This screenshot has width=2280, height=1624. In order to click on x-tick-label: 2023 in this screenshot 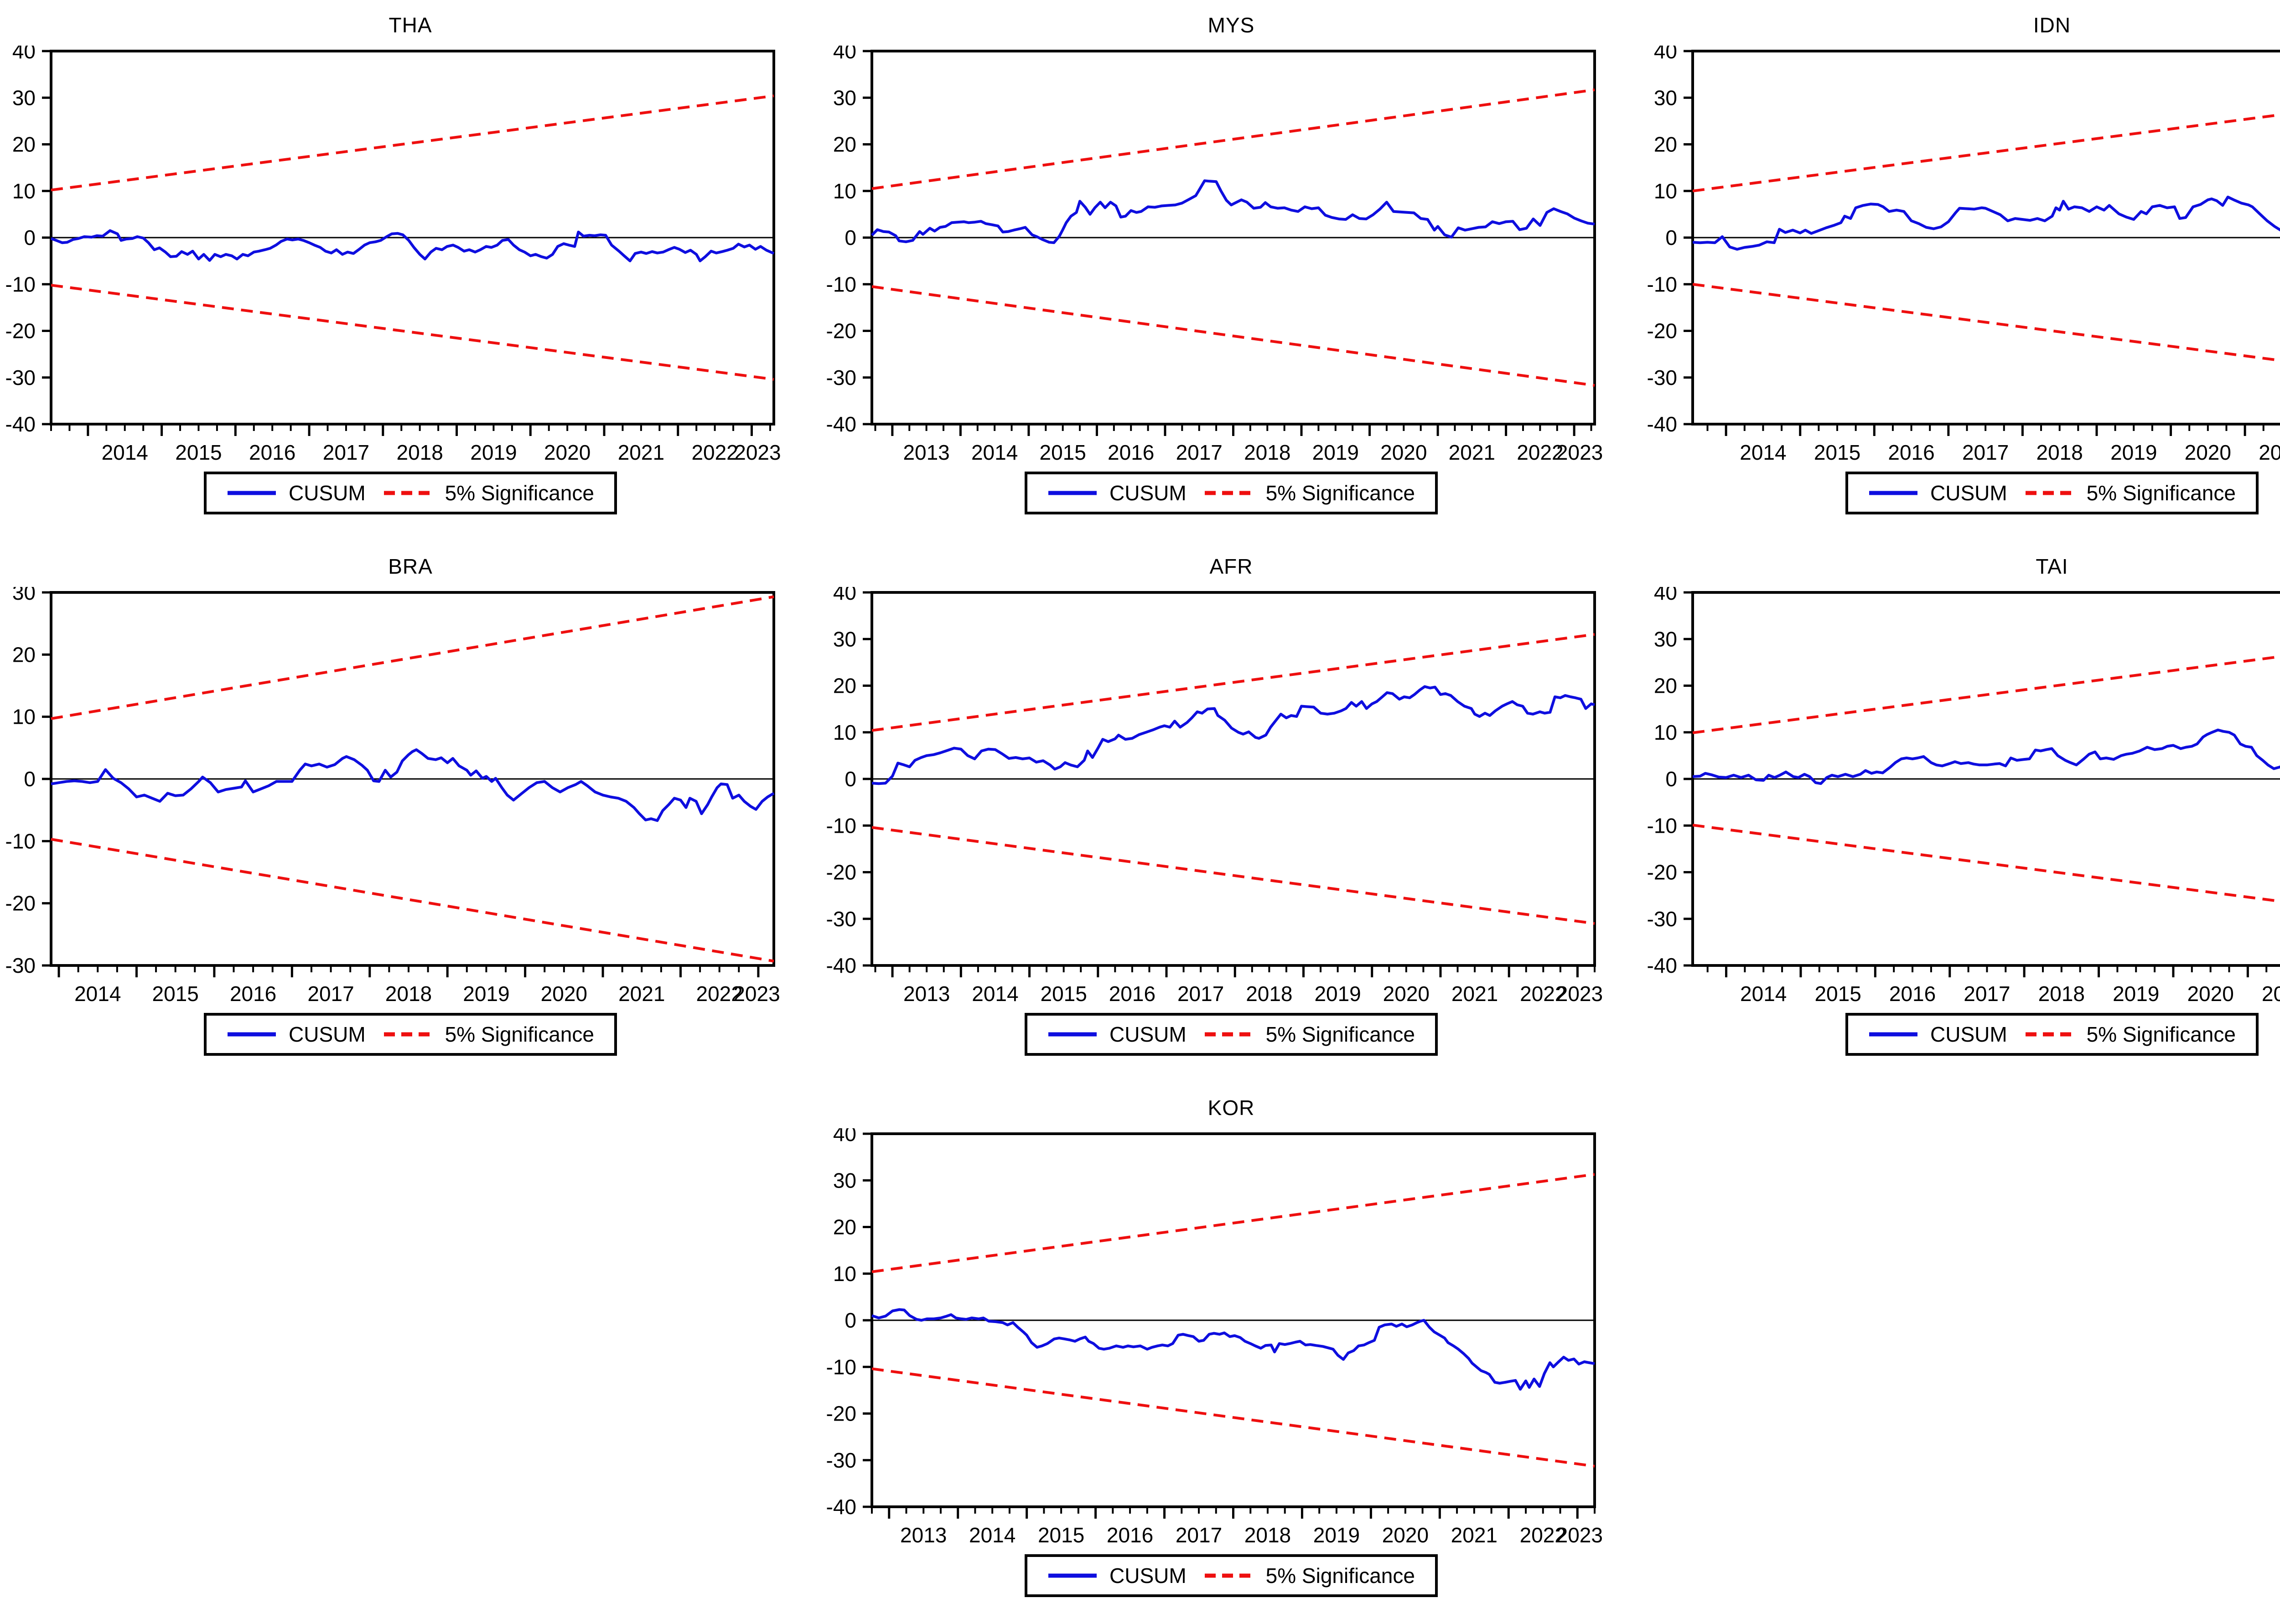, I will do `click(757, 992)`.